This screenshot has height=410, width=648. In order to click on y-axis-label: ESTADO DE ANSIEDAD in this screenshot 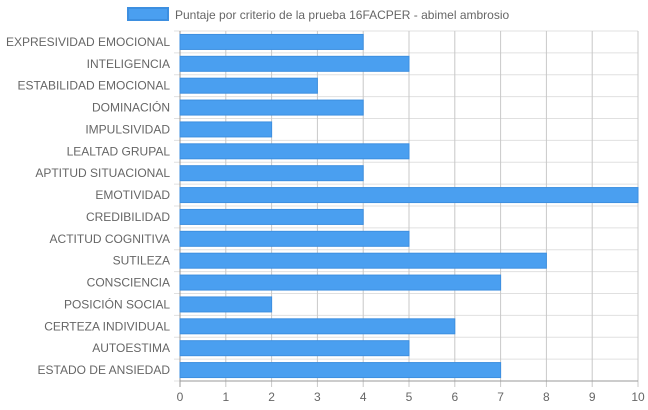, I will do `click(104, 370)`.